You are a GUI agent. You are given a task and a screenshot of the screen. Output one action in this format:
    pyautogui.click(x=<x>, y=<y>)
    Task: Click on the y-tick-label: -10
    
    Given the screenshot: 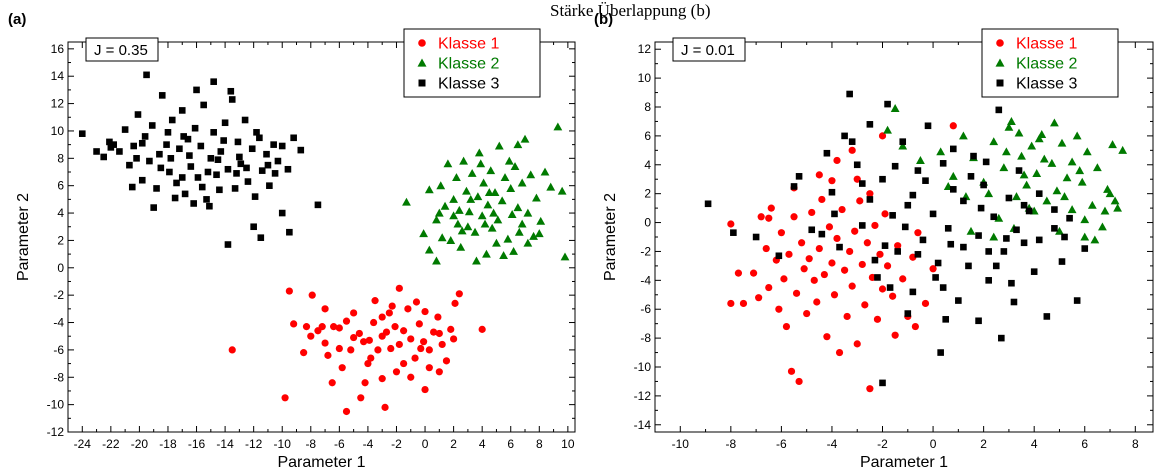 What is the action you would take?
    pyautogui.click(x=56, y=405)
    